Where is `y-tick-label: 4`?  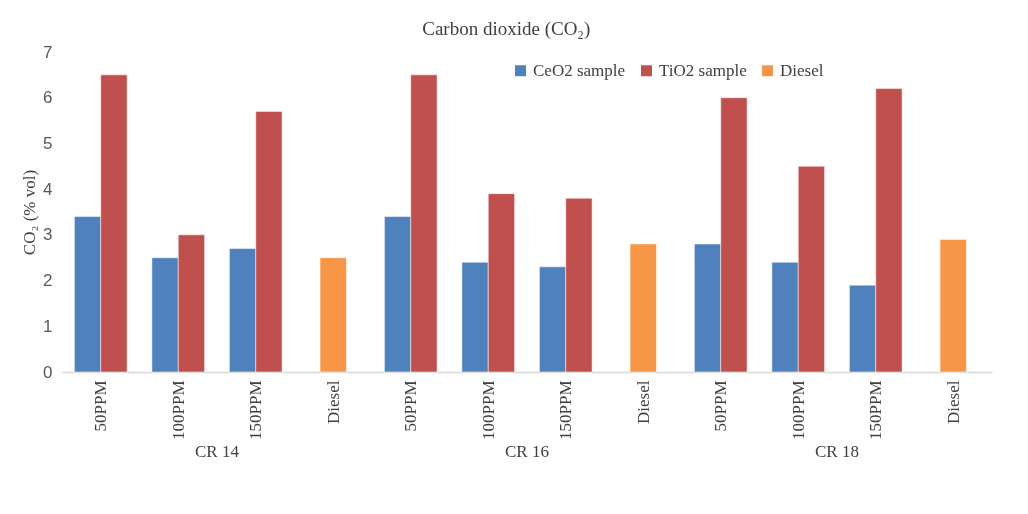
y-tick-label: 4 is located at coordinates (48, 189).